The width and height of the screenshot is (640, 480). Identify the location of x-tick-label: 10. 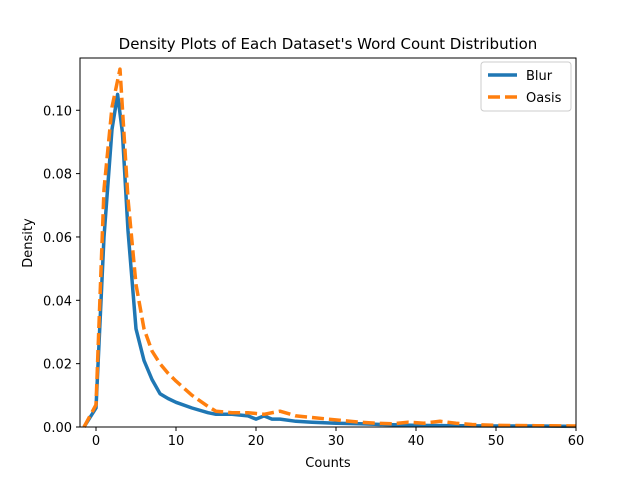
(176, 441).